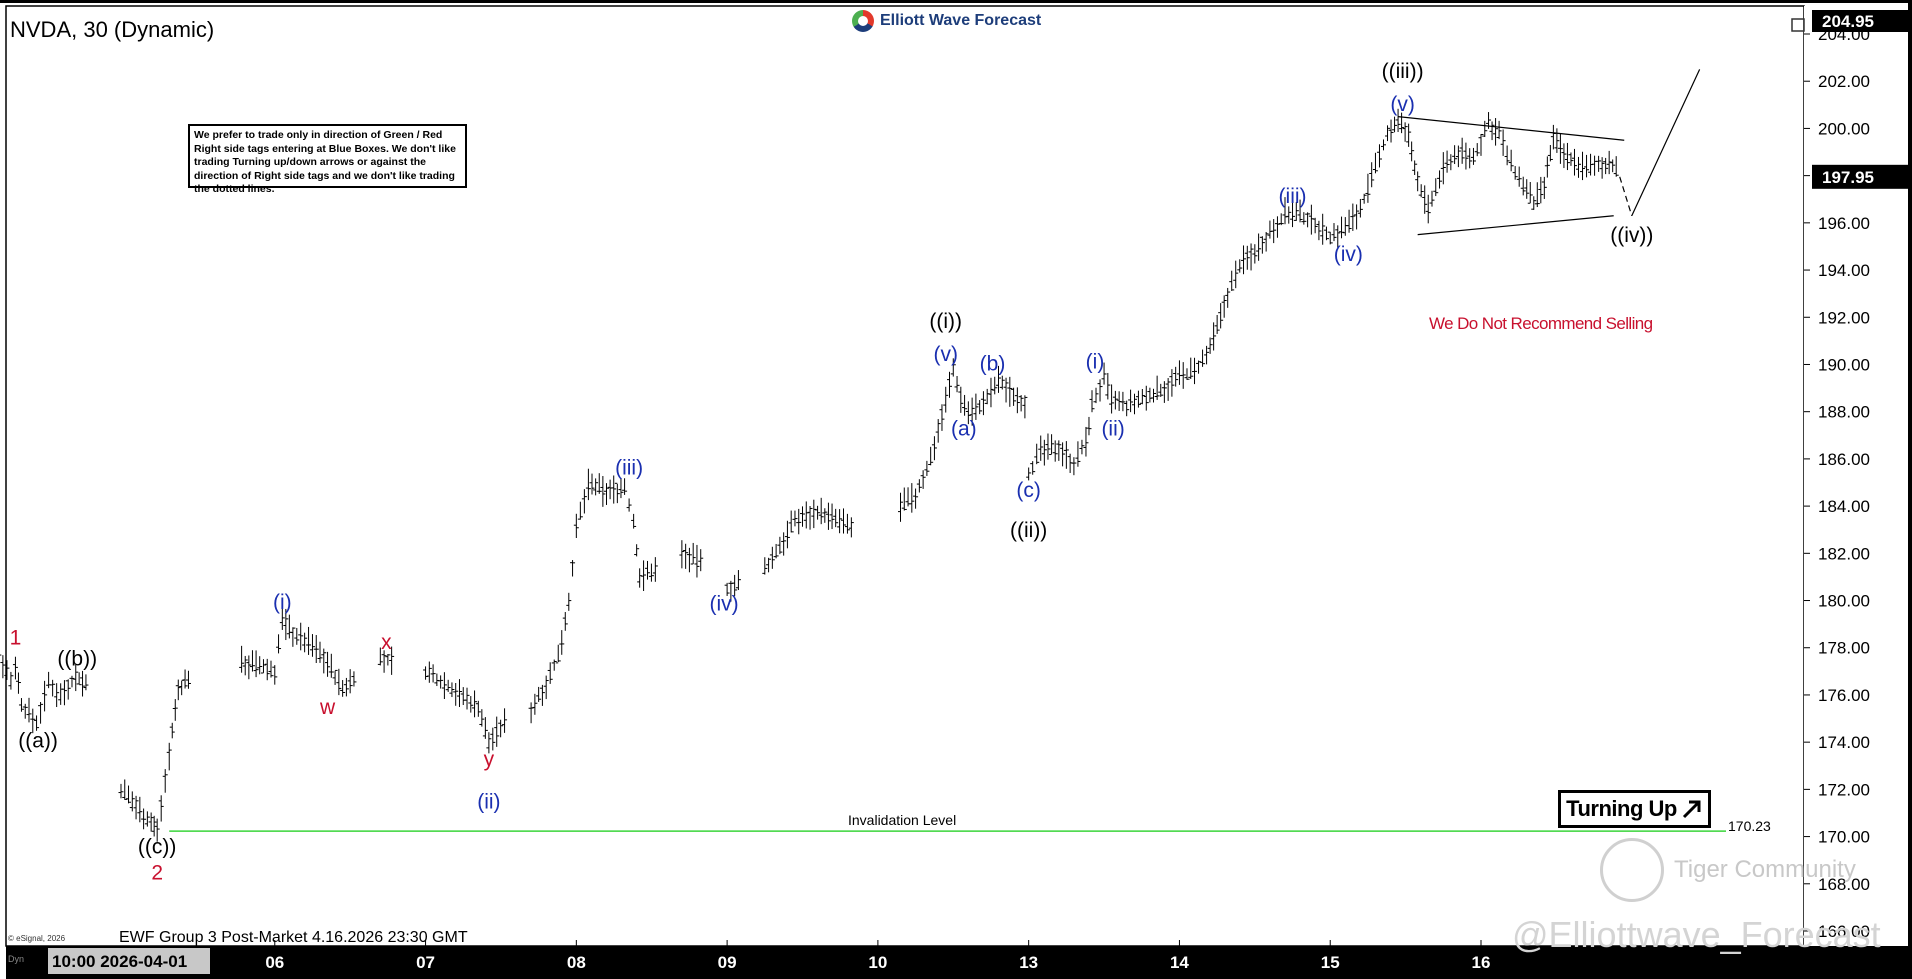 The width and height of the screenshot is (1912, 979). I want to click on invalidation-label: Invalidation Level, so click(902, 820).